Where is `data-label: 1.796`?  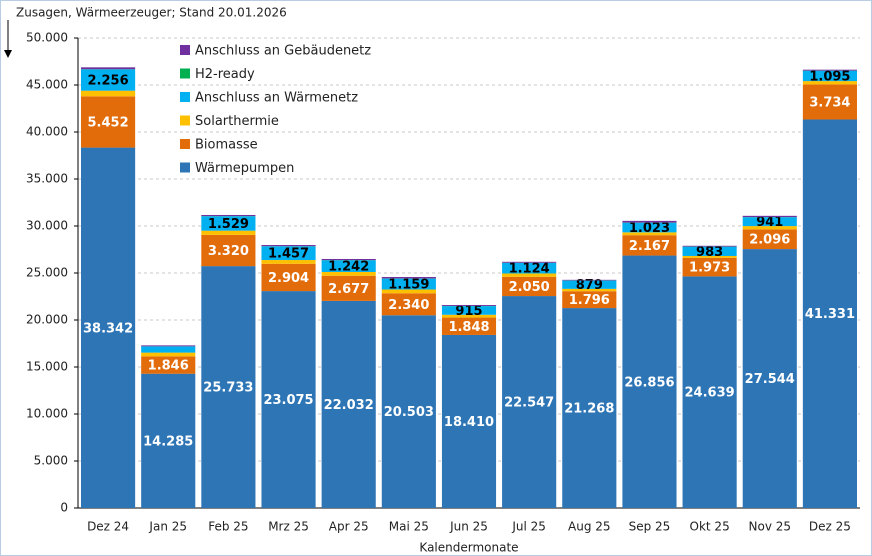 data-label: 1.796 is located at coordinates (589, 300).